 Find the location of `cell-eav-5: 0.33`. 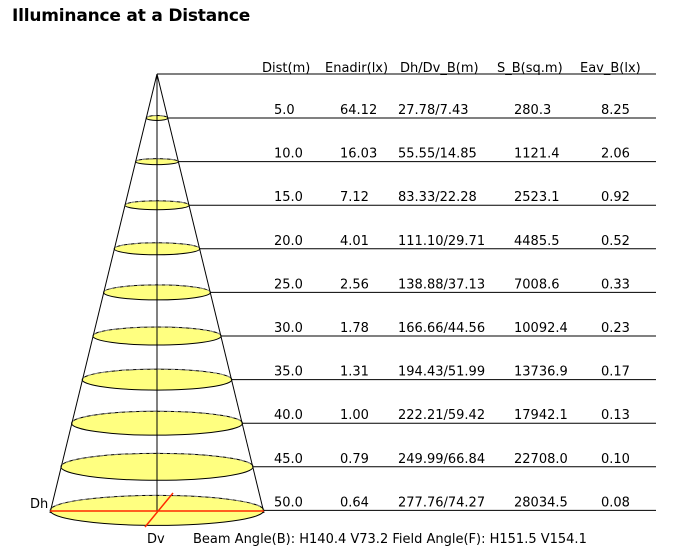

cell-eav-5: 0.33 is located at coordinates (615, 284).